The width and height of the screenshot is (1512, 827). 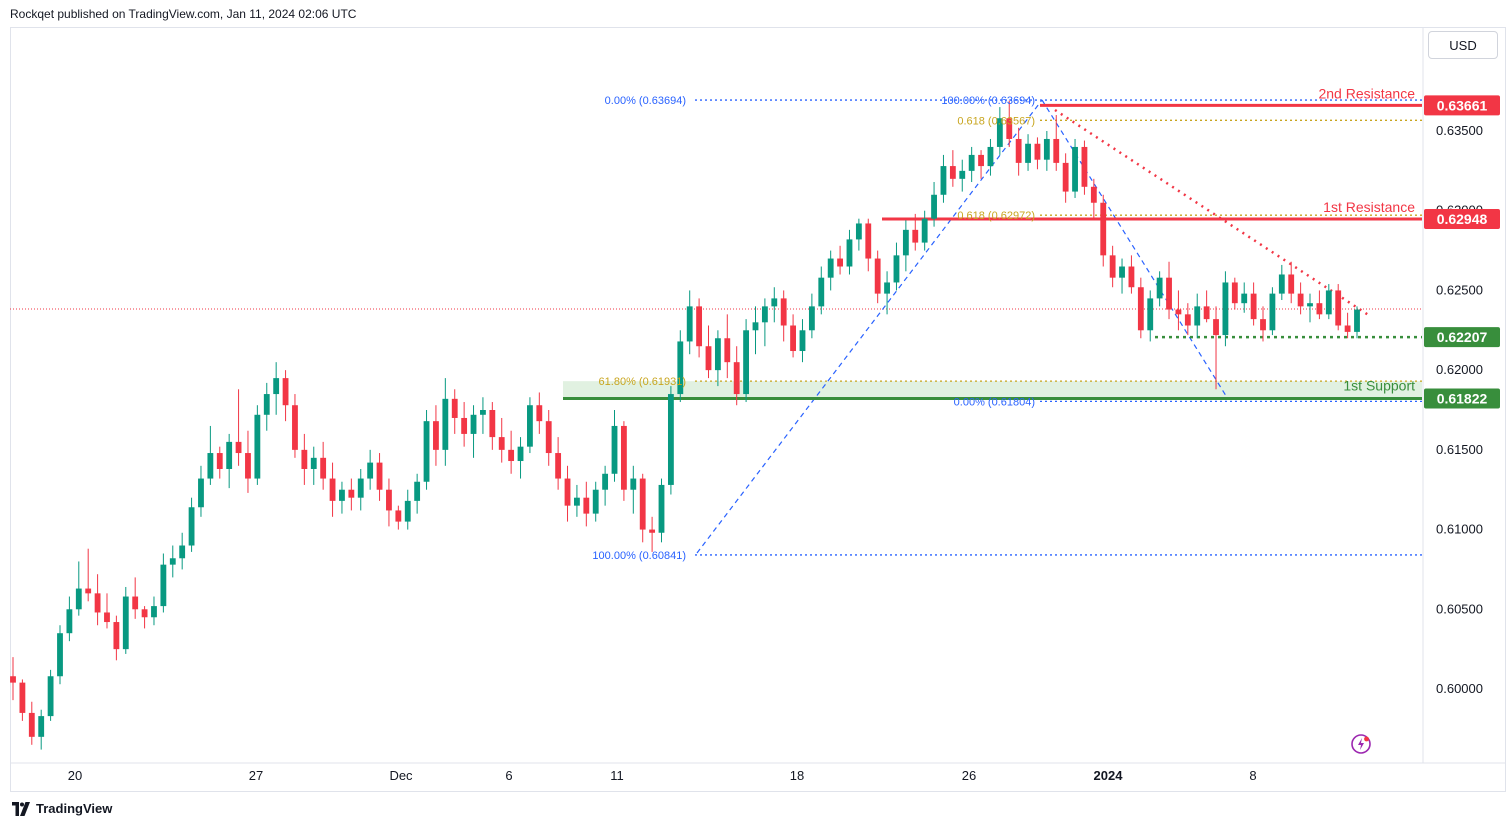 What do you see at coordinates (1109, 775) in the screenshot?
I see `x-tick-label: 2024` at bounding box center [1109, 775].